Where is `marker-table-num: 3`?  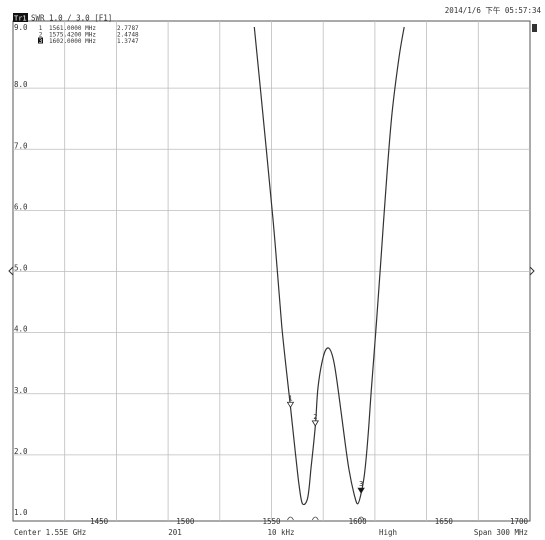 marker-table-num: 3 is located at coordinates (41, 41).